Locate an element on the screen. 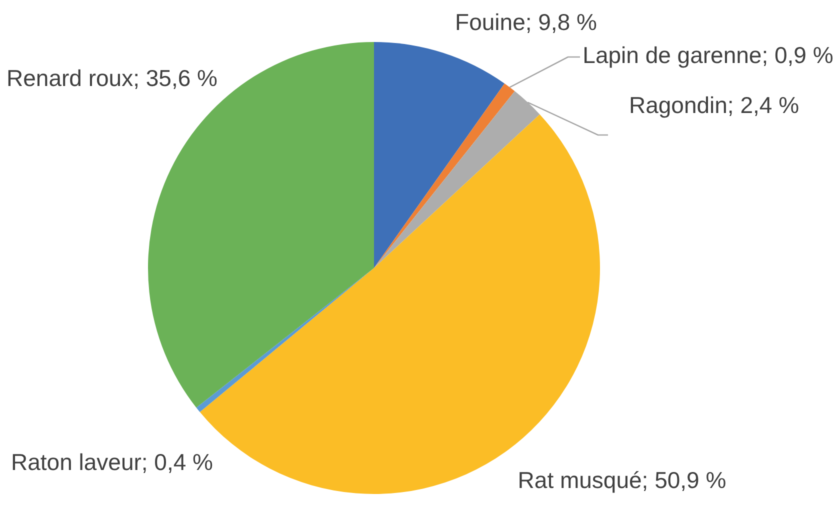 This screenshot has width=838, height=513. slice-label: Fouine; 9,8 % is located at coordinates (526, 22).